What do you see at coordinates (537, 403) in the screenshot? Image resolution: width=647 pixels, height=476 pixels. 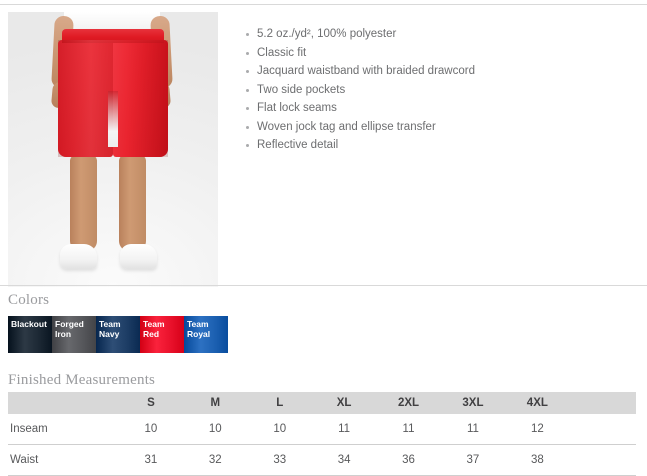 I see `column-header-4xl: 4XL` at bounding box center [537, 403].